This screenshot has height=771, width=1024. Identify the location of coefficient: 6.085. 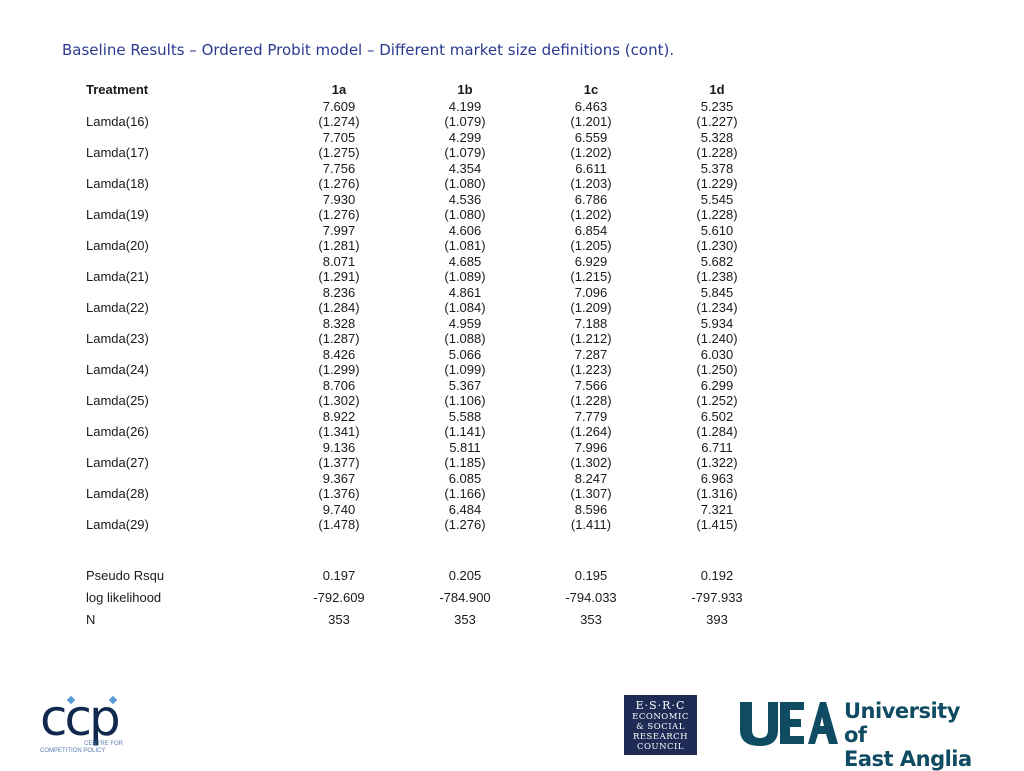
(465, 478).